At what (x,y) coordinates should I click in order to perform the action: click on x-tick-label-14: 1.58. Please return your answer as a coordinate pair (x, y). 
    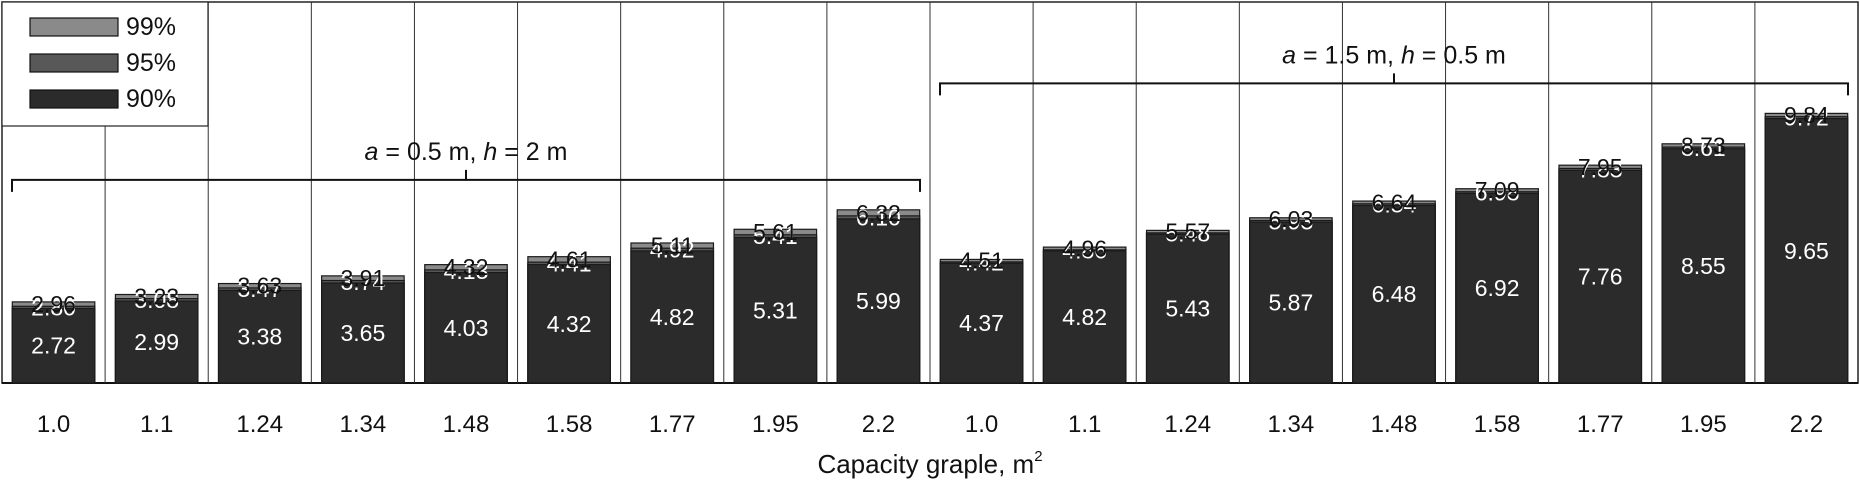
    Looking at the image, I should click on (1497, 424).